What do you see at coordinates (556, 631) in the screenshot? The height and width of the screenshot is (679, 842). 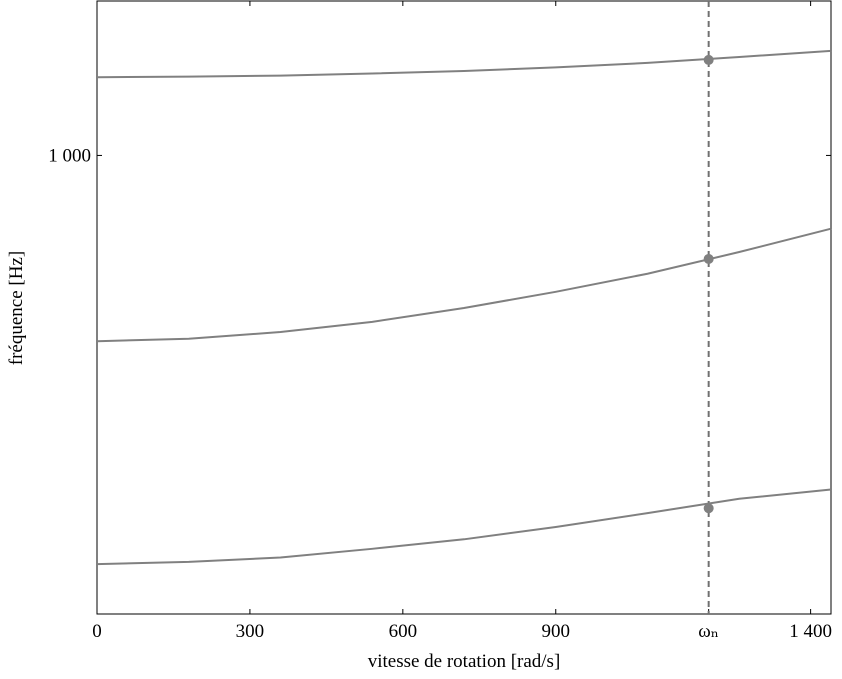 I see `x-tick-label: 900` at bounding box center [556, 631].